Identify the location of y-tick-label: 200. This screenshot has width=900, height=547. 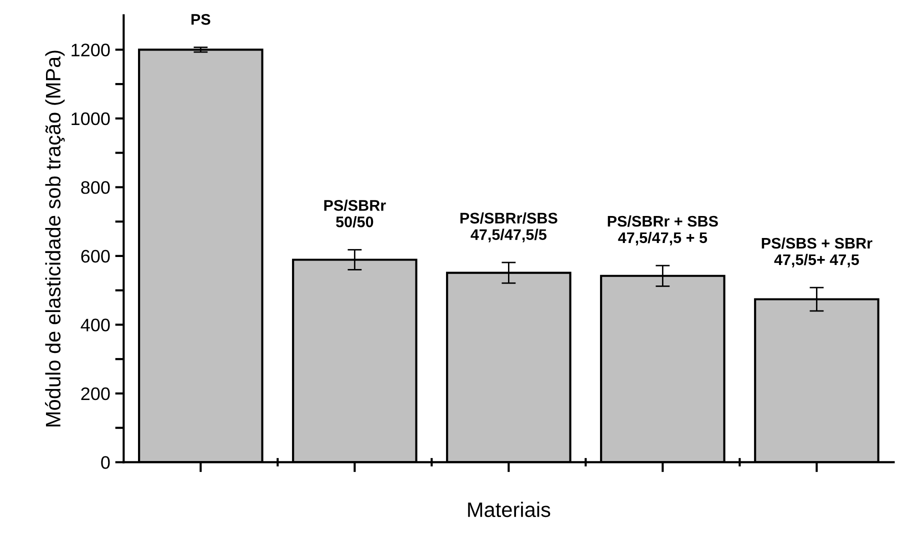
(95, 393).